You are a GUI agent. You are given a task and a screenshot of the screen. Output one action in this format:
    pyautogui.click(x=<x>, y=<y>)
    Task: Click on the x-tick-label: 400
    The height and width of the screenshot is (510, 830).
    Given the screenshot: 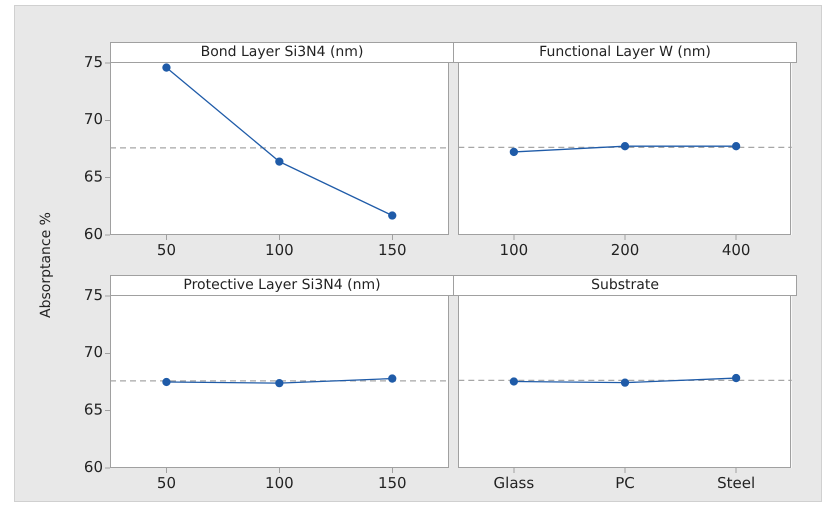 What is the action you would take?
    pyautogui.click(x=736, y=249)
    